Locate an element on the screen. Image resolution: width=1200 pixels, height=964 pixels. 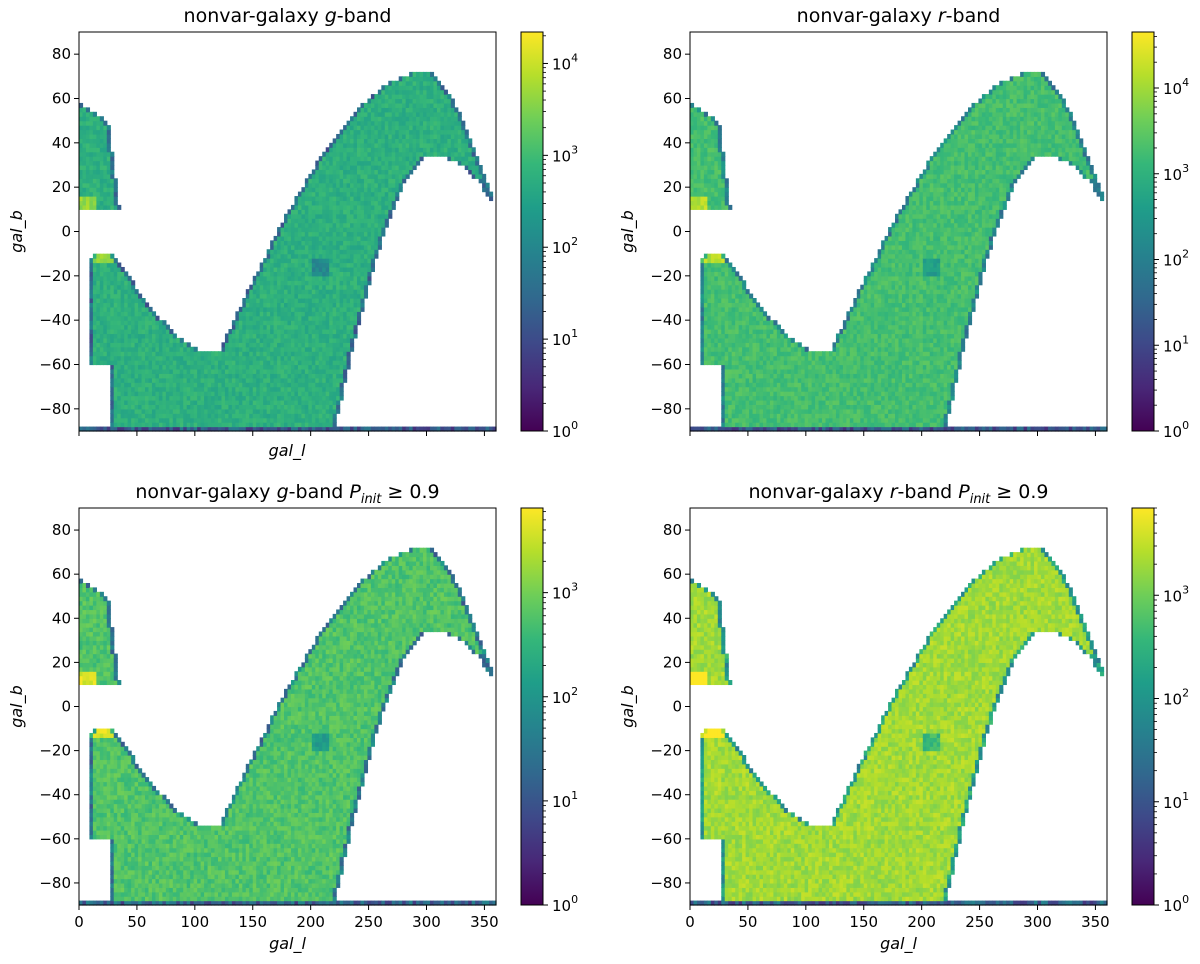
ytick-label: −80 is located at coordinates (55, 409).